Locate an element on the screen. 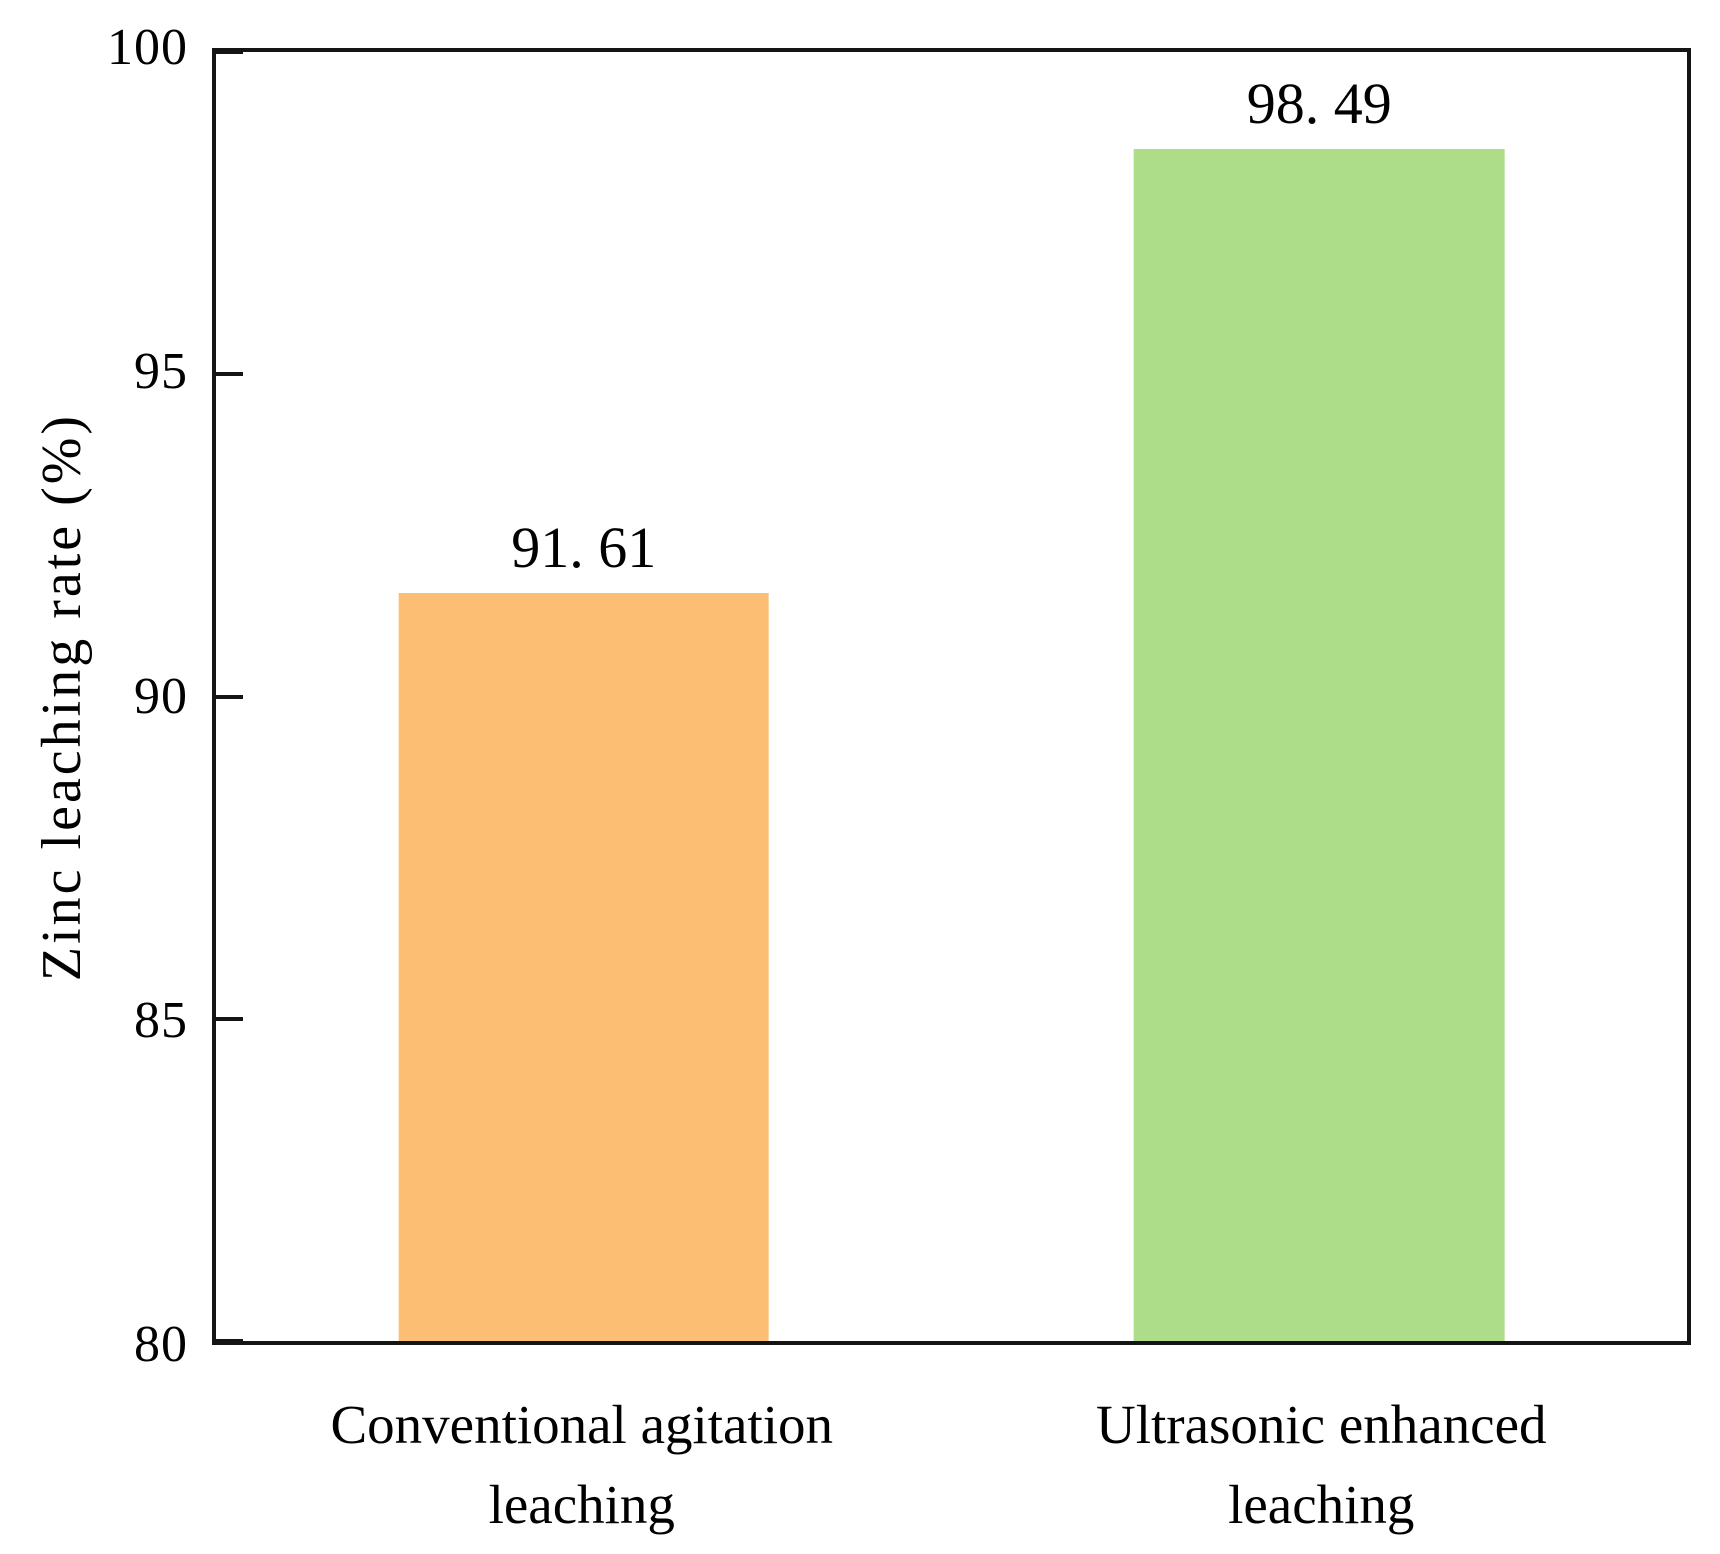 Image resolution: width=1720 pixels, height=1554 pixels. y-tick-label-100: 100 is located at coordinates (147, 47).